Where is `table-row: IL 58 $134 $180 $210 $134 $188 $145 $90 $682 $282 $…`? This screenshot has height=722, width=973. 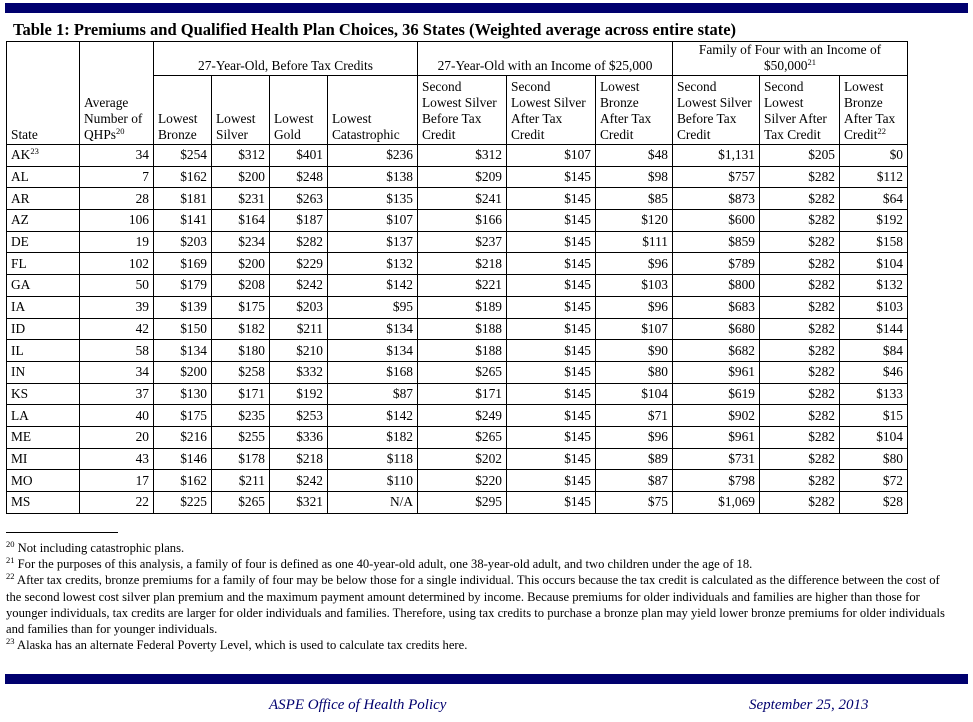
table-row: IL 58 $134 $180 $210 $134 $188 $145 $90 $682 $282 $… is located at coordinates (457, 350).